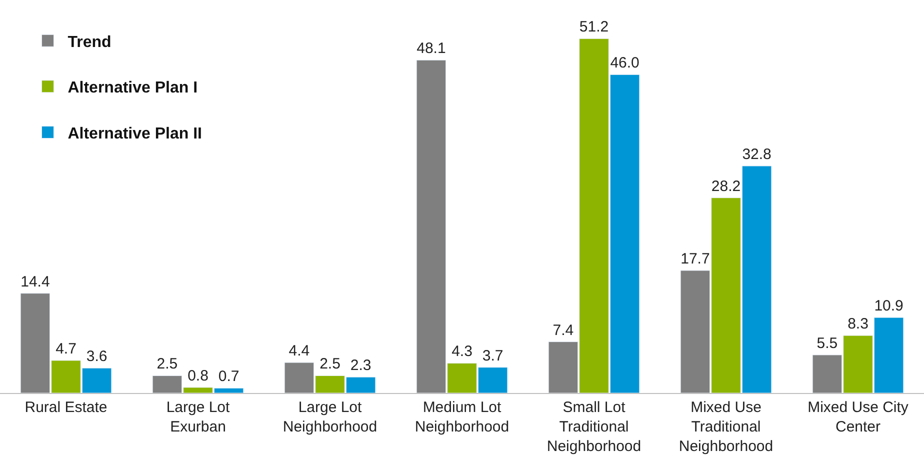 The image size is (924, 468). Describe the element at coordinates (462, 351) in the screenshot. I see `data-label: 4.3` at that location.